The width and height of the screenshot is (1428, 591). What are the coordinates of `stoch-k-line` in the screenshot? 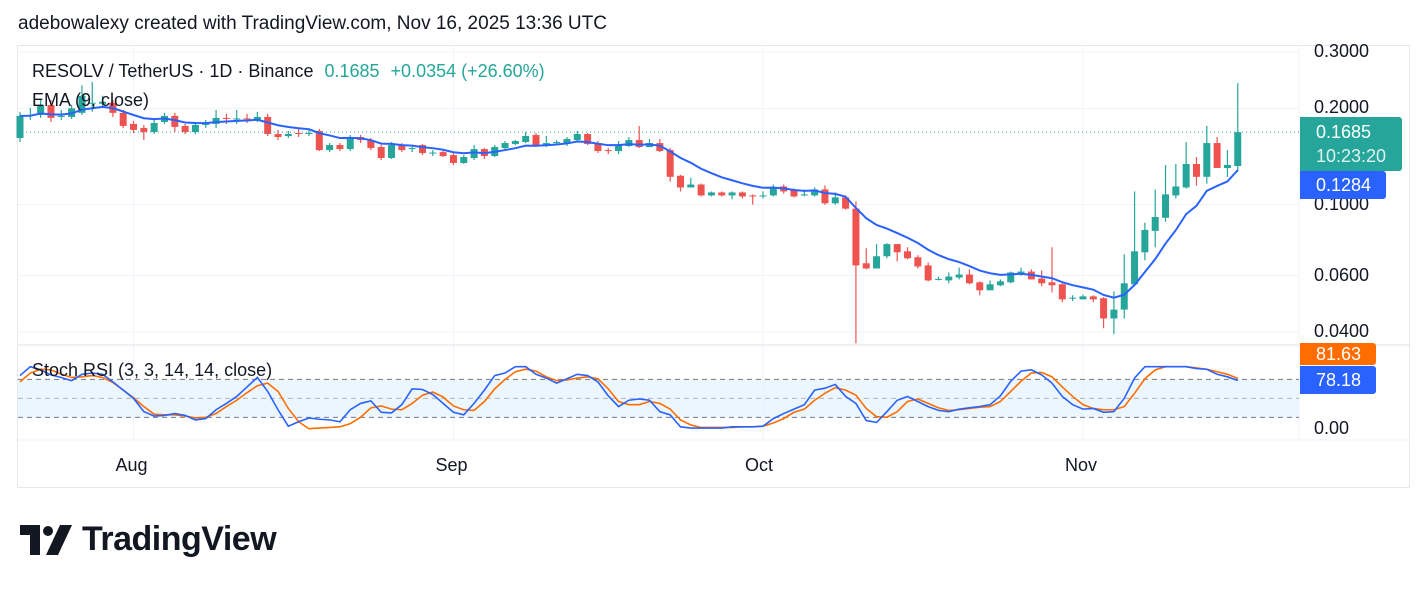 It's located at (629, 397).